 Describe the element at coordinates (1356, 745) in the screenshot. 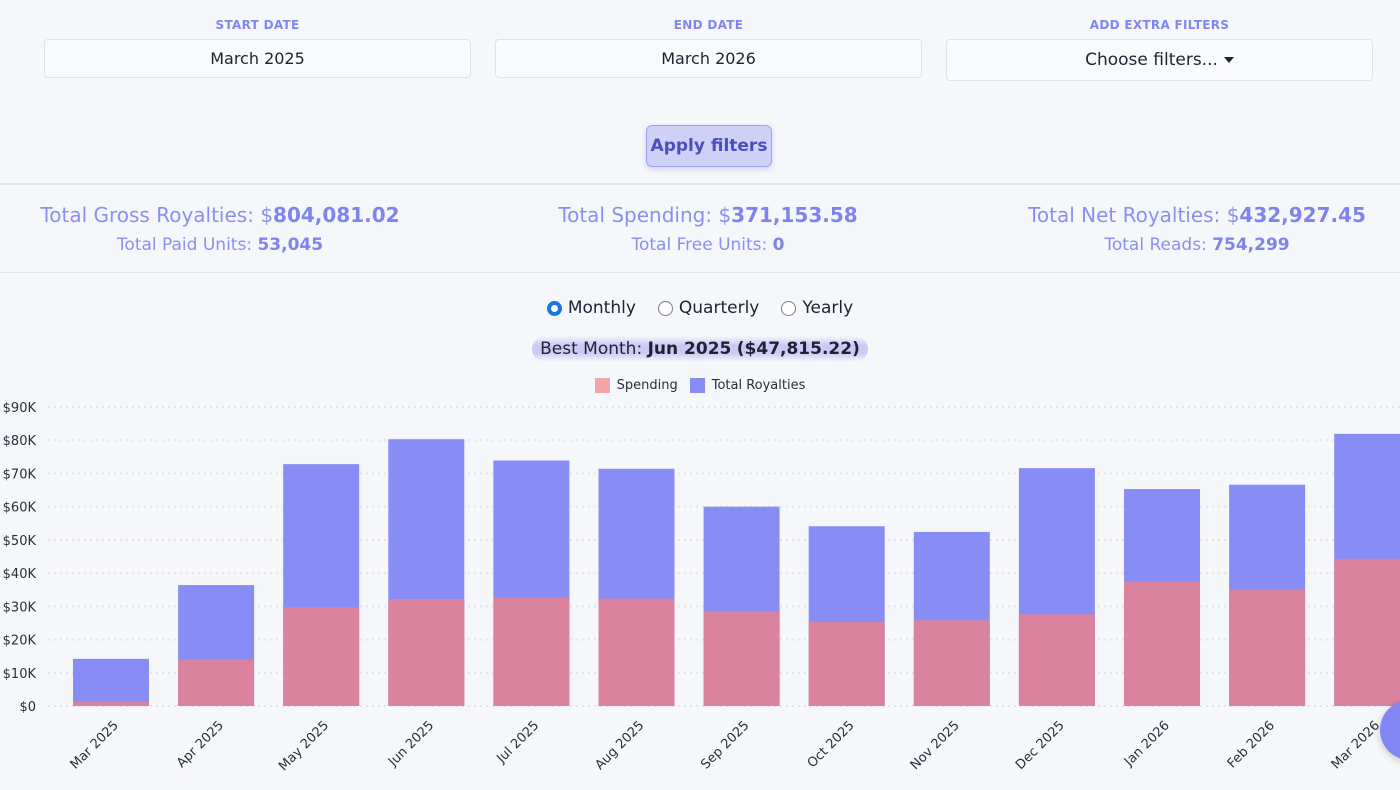

I see `x-tick-label: Mar 2026` at that location.